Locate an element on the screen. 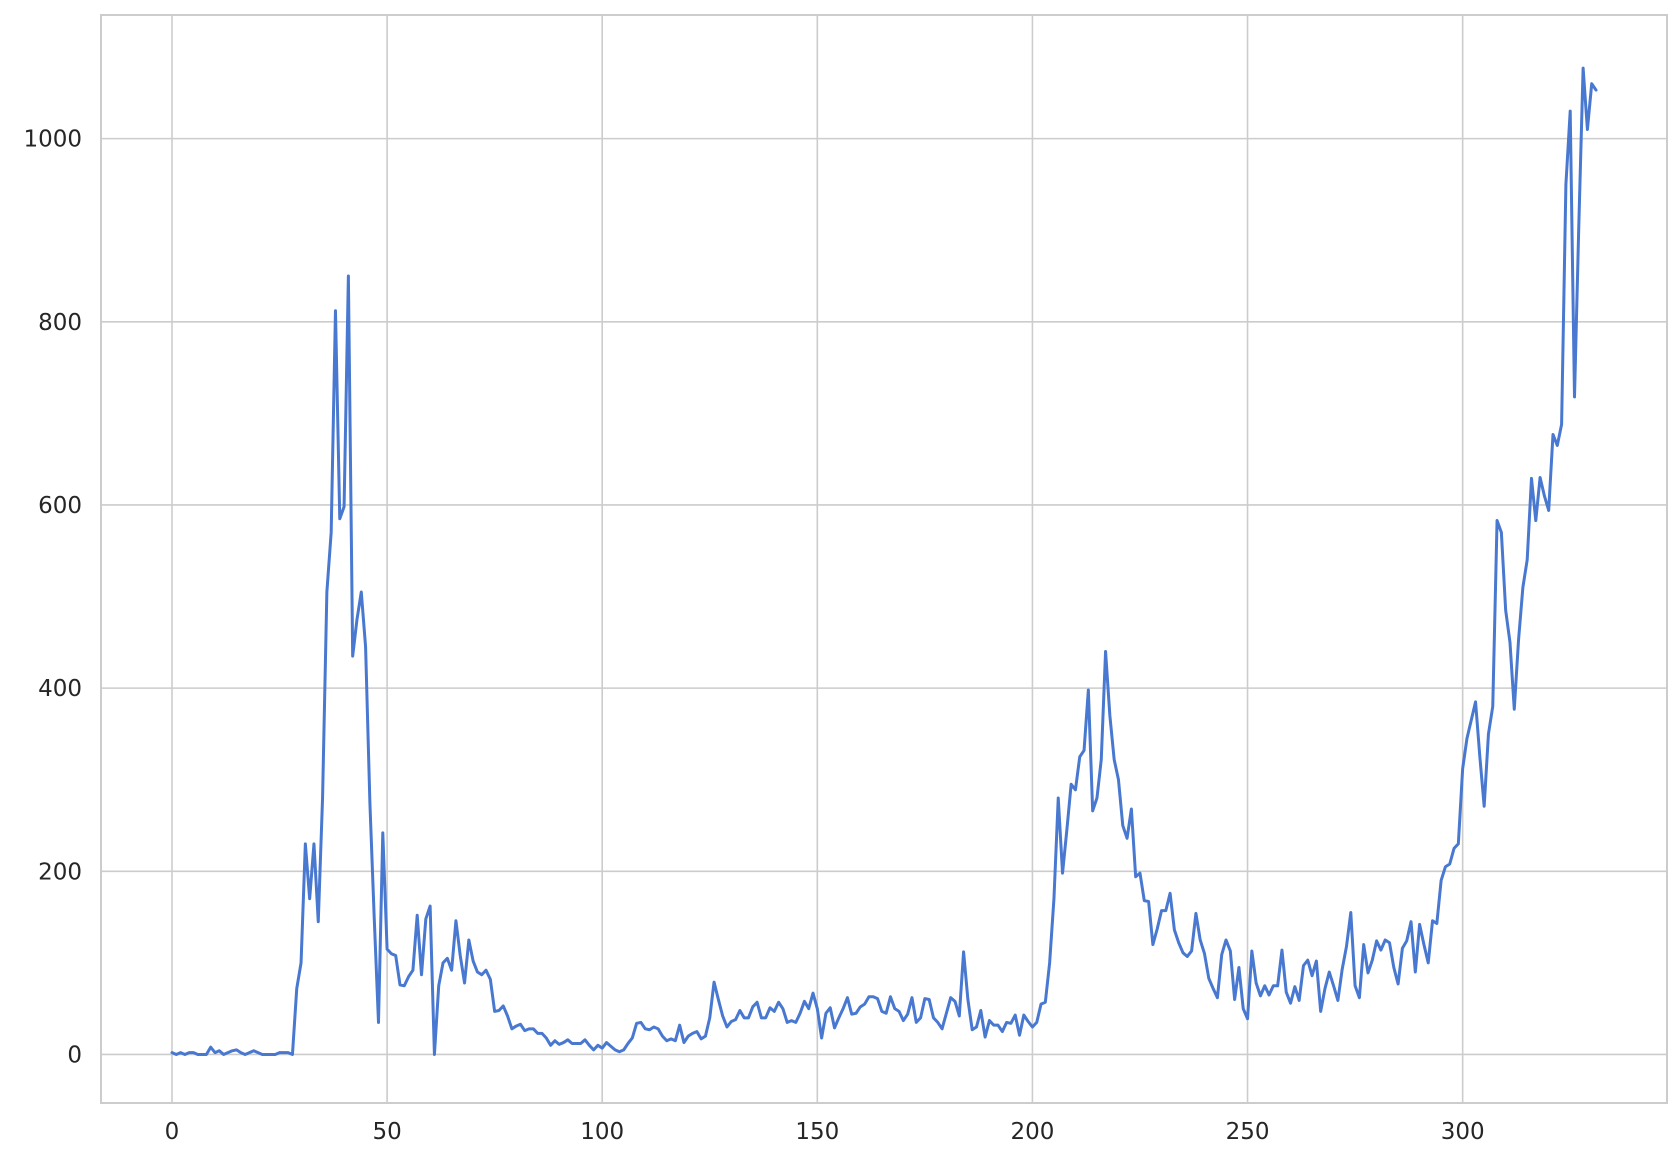 This screenshot has width=1677, height=1161. x-tick-label: 50 is located at coordinates (386, 1132).